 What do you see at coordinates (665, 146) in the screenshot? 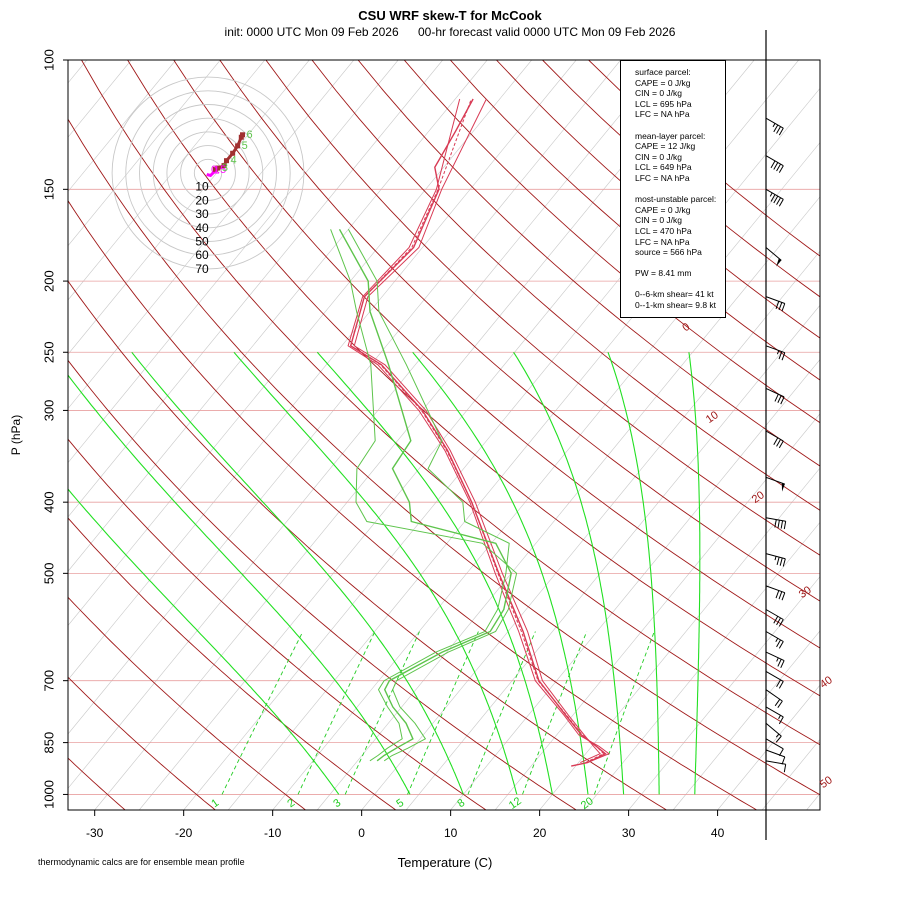
I see `mixed-cape: CAPE = 12 J/kg` at bounding box center [665, 146].